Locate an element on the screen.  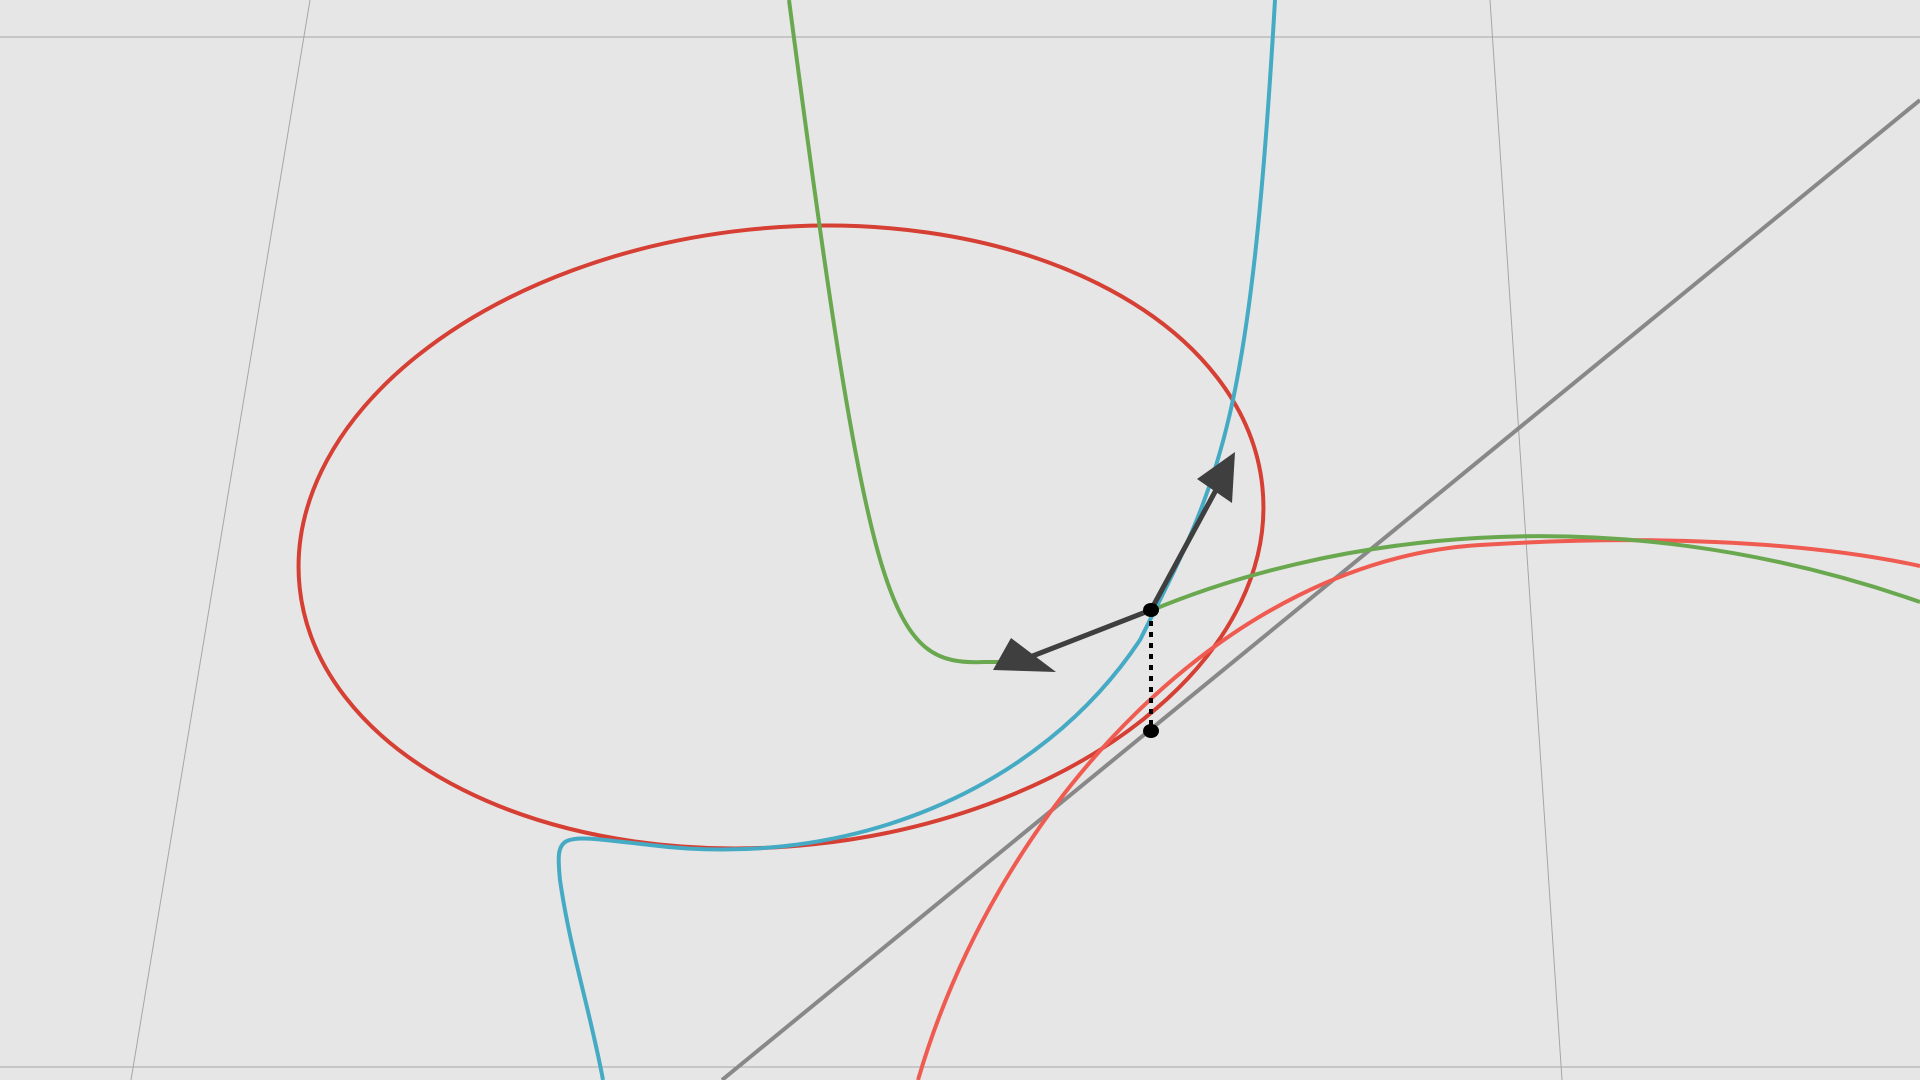
velocity-vector-shaft is located at coordinates (1090, 633).